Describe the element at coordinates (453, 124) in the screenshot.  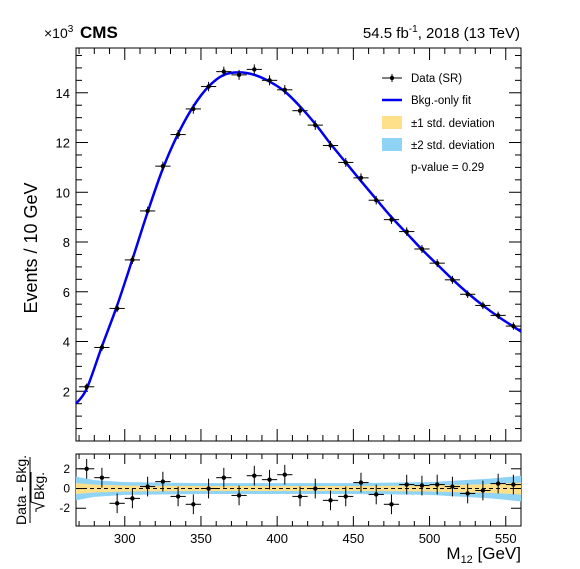
I see `legend-sigma1-label: ±1 std. deviation` at that location.